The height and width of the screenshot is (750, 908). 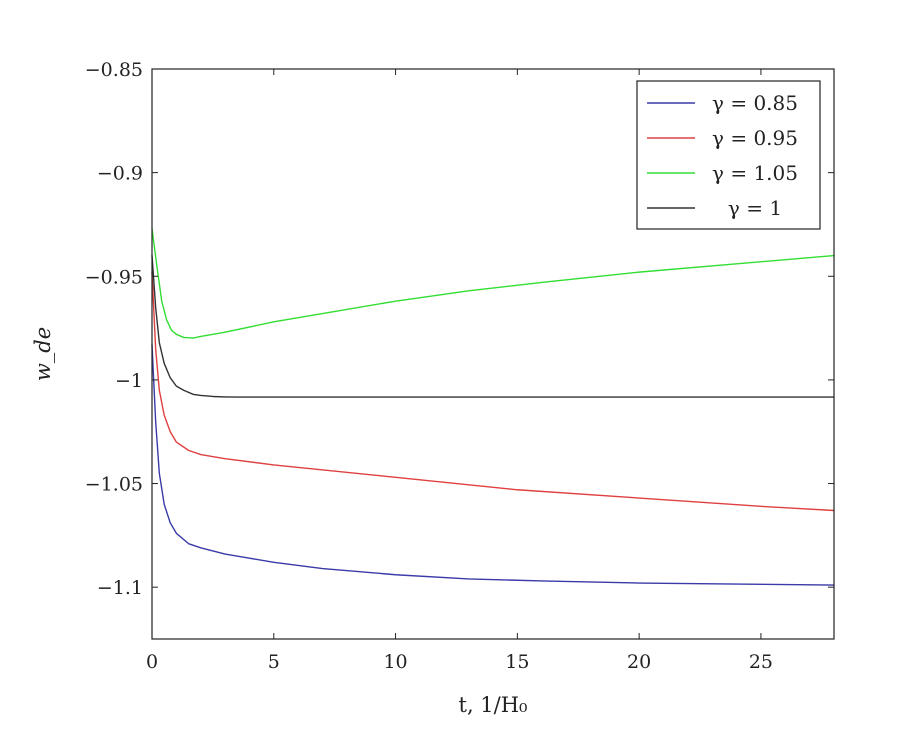 I want to click on x-tick-label: 10, so click(x=395, y=662).